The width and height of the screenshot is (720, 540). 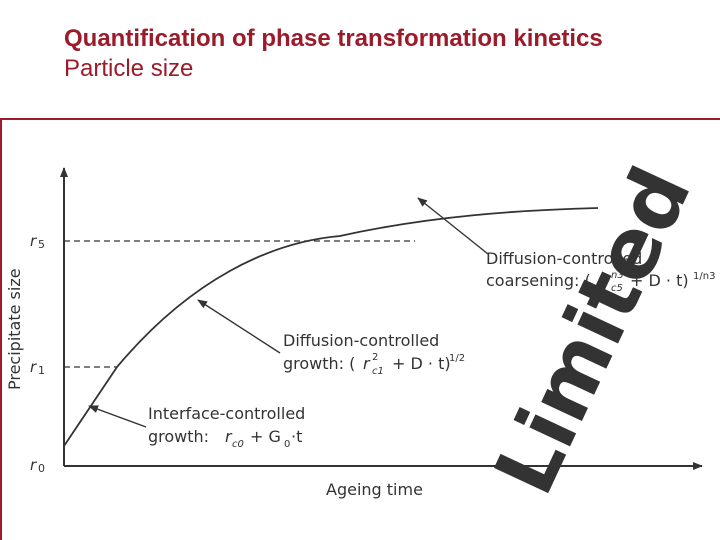 What do you see at coordinates (375, 357) in the screenshot?
I see `growth-exp: 2` at bounding box center [375, 357].